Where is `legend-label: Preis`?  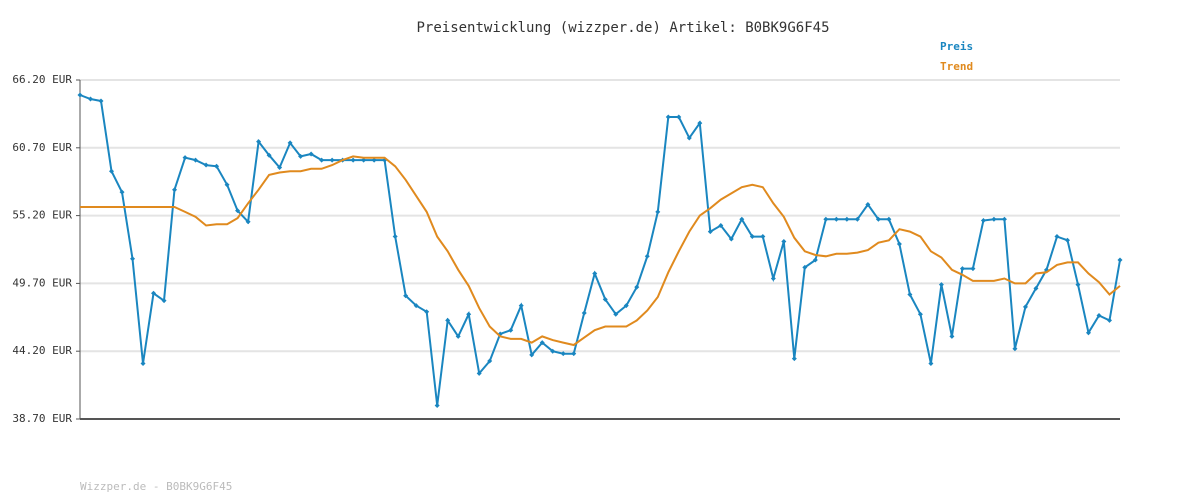
legend-label: Preis is located at coordinates (956, 46).